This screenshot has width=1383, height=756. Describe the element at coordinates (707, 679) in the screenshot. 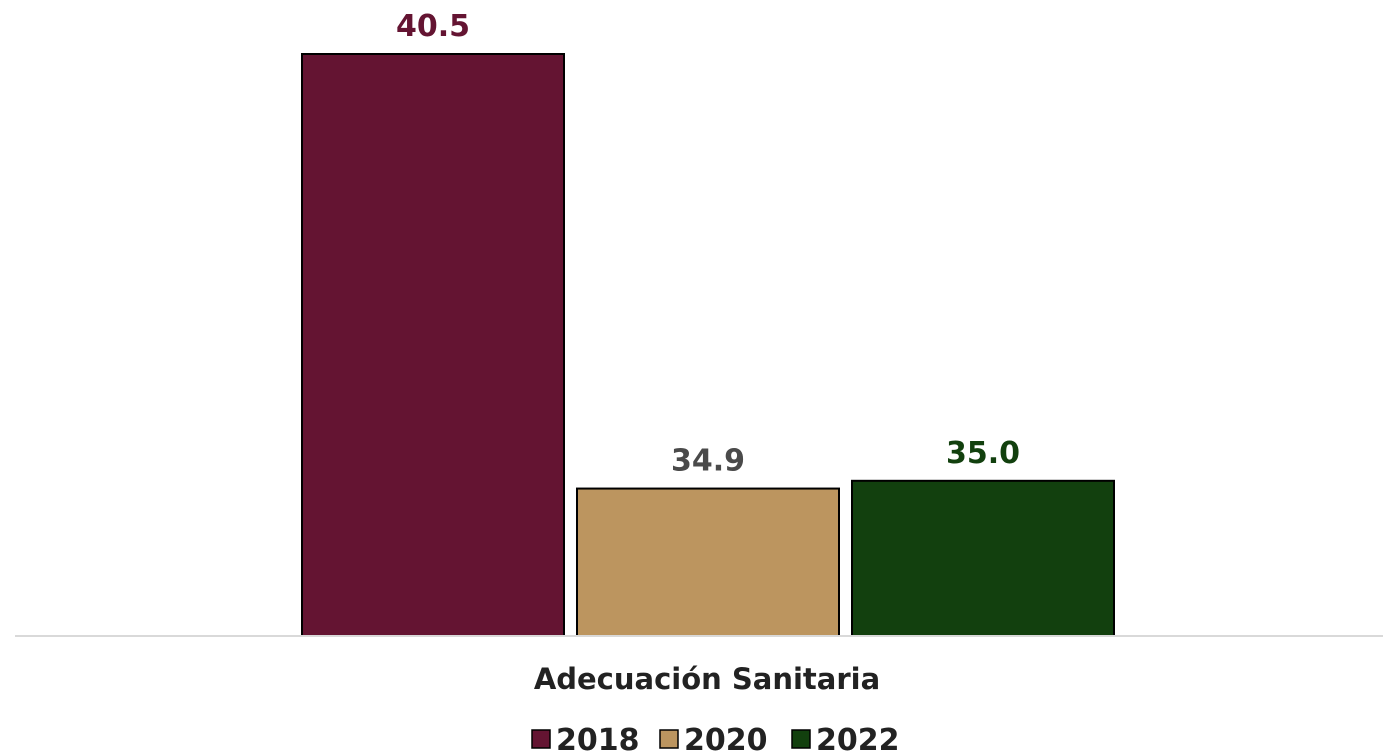

I see `category-label: Adecuación Sanitaria` at that location.